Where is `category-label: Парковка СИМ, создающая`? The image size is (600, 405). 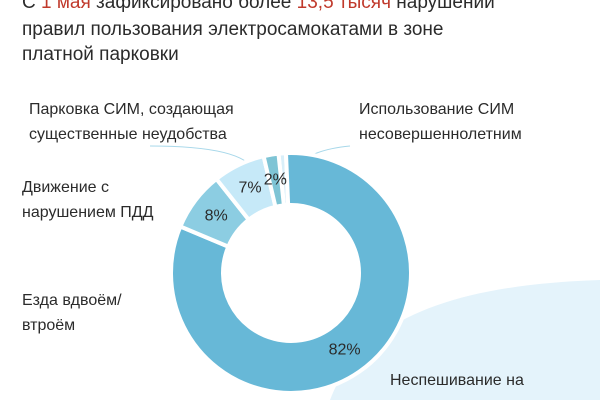 category-label: Парковка СИМ, создающая is located at coordinates (131, 109).